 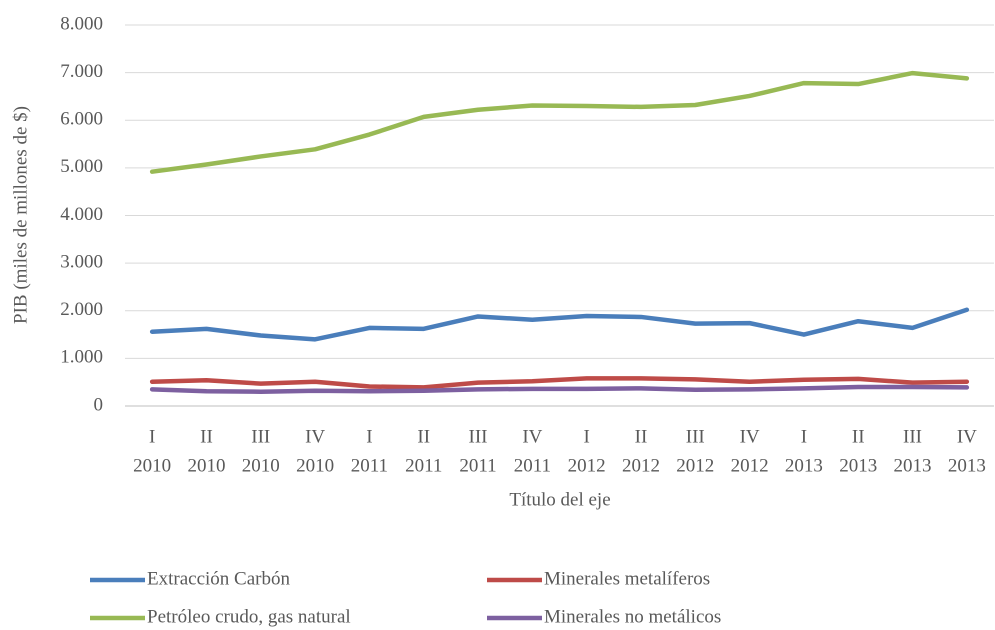 I want to click on legend-label: Minerales metalíferos, so click(x=627, y=578).